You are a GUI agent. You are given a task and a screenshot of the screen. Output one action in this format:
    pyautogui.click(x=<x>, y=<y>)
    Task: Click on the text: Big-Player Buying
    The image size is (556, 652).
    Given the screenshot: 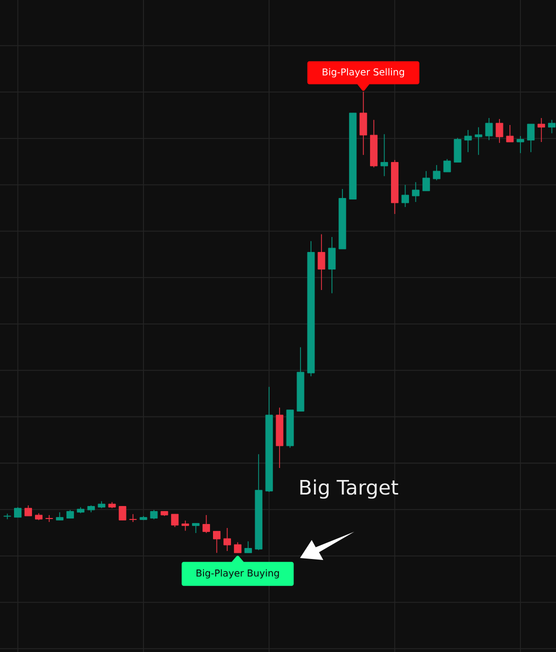 What is the action you would take?
    pyautogui.click(x=237, y=573)
    